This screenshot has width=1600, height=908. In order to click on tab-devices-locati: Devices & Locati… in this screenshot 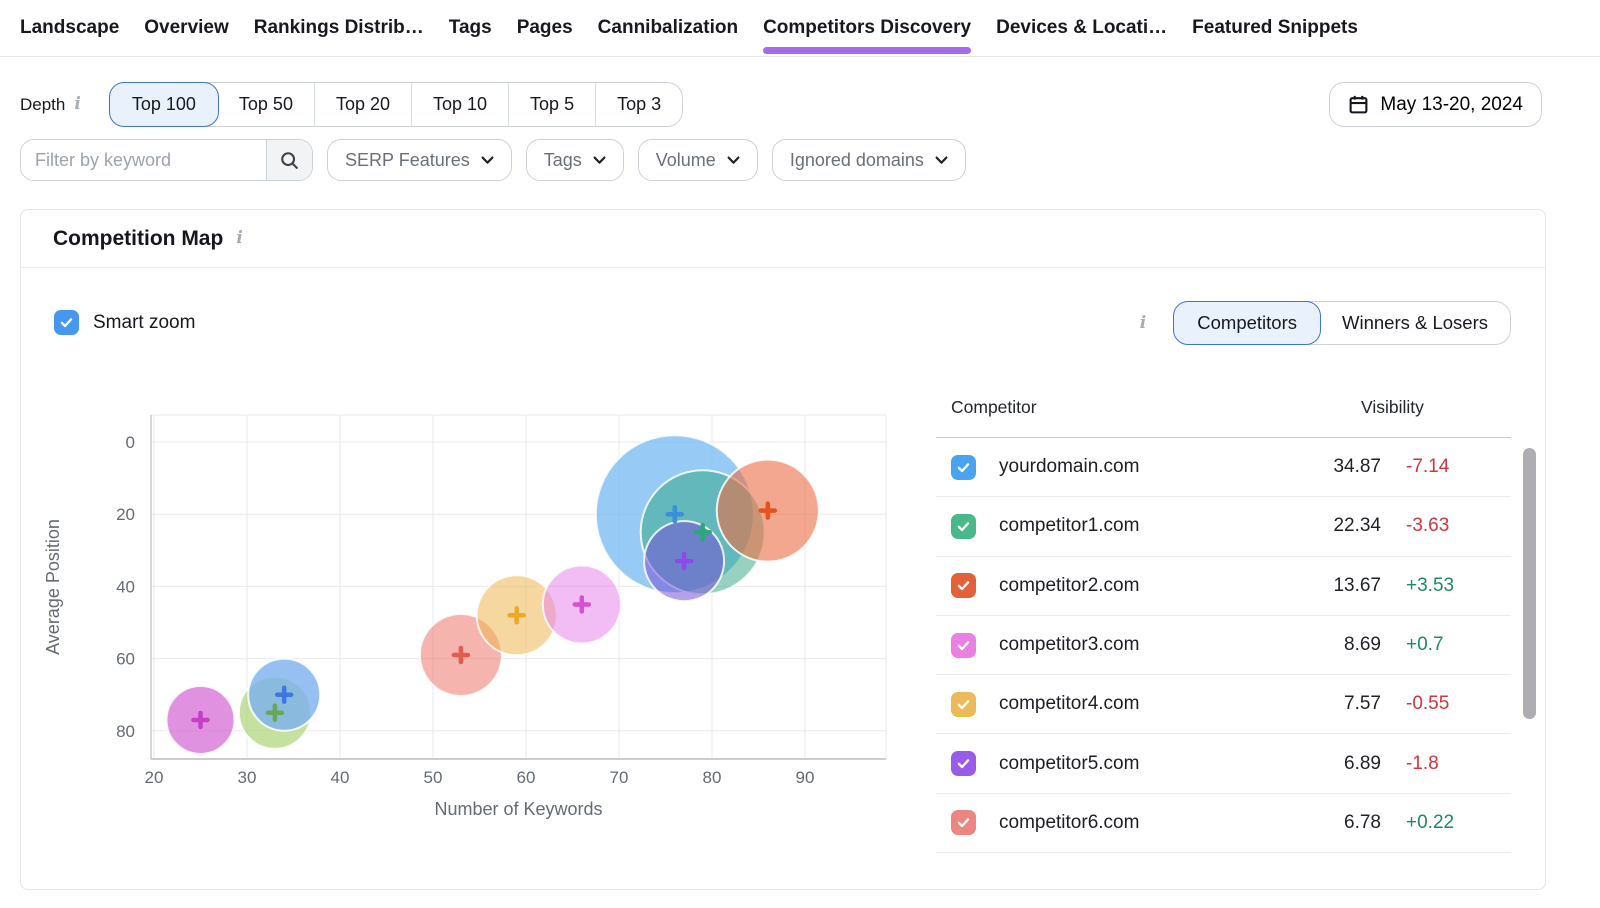, I will do `click(1082, 27)`.